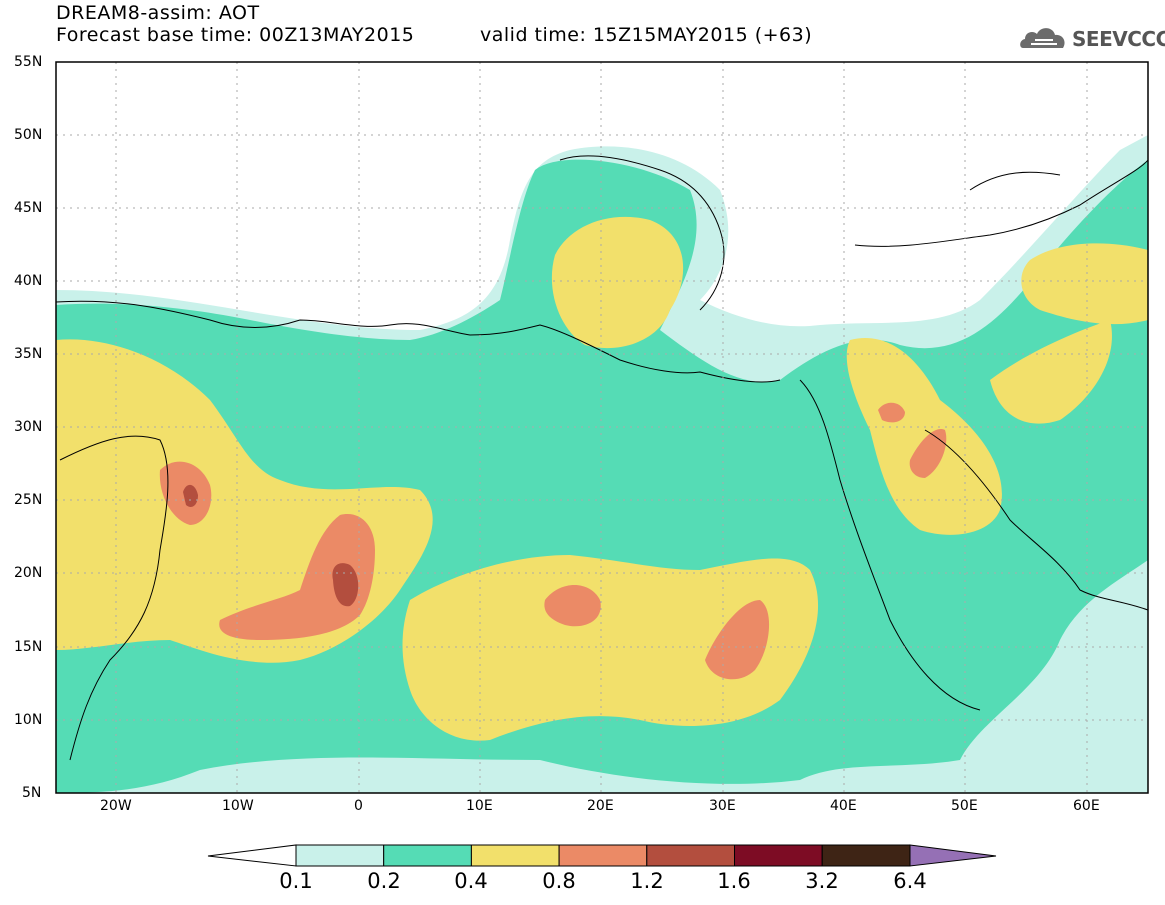 The image size is (1165, 905). What do you see at coordinates (158, 13) in the screenshot?
I see `map-title: DREAM8-assim: AOT` at bounding box center [158, 13].